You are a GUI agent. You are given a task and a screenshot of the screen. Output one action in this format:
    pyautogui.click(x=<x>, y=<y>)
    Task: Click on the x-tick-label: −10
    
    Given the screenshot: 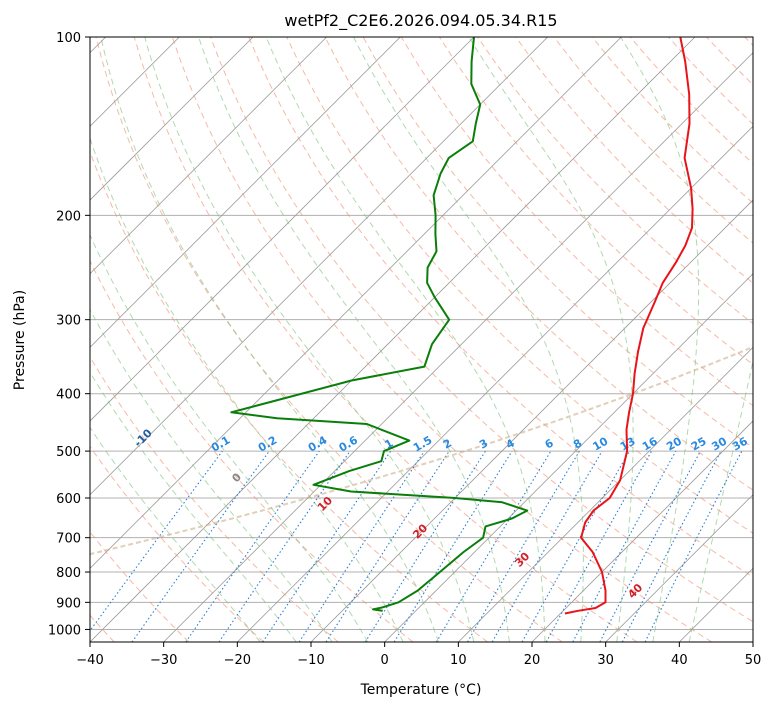 What is the action you would take?
    pyautogui.click(x=310, y=660)
    